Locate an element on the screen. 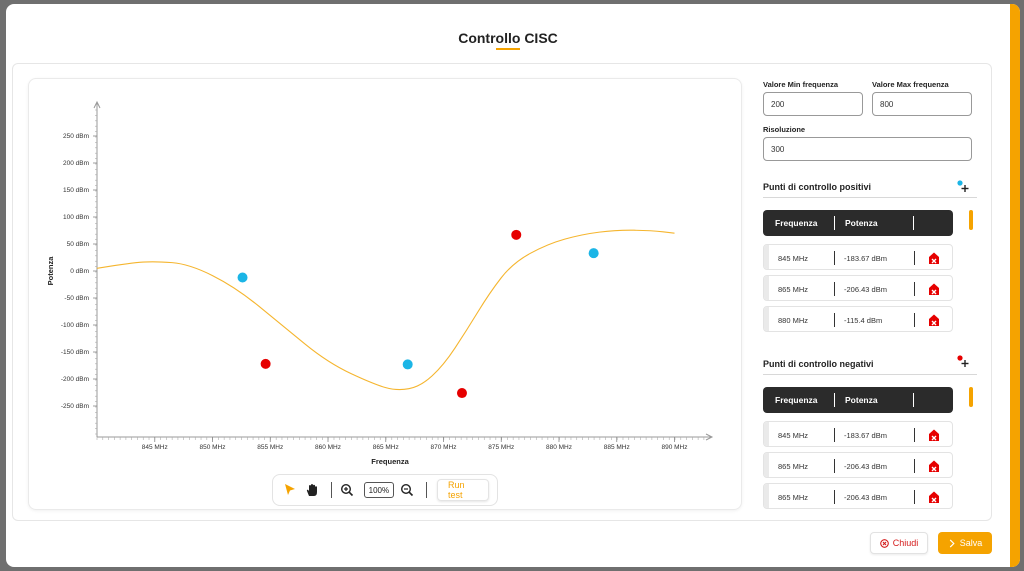 The height and width of the screenshot is (571, 1024). max-frequency-label: Valore Max frequenza is located at coordinates (910, 84).